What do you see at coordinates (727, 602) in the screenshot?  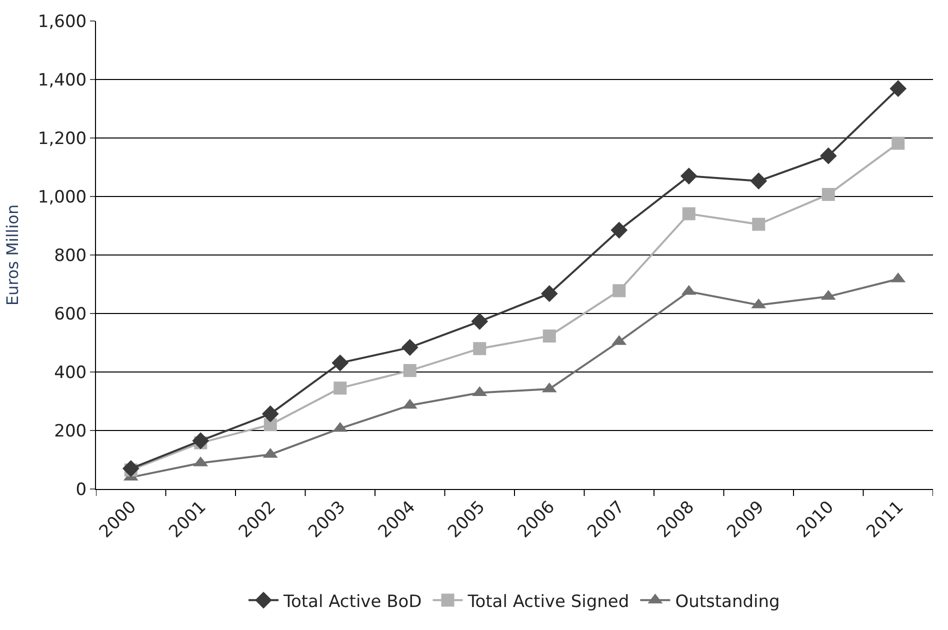 I see `legend-label: Outstanding` at bounding box center [727, 602].